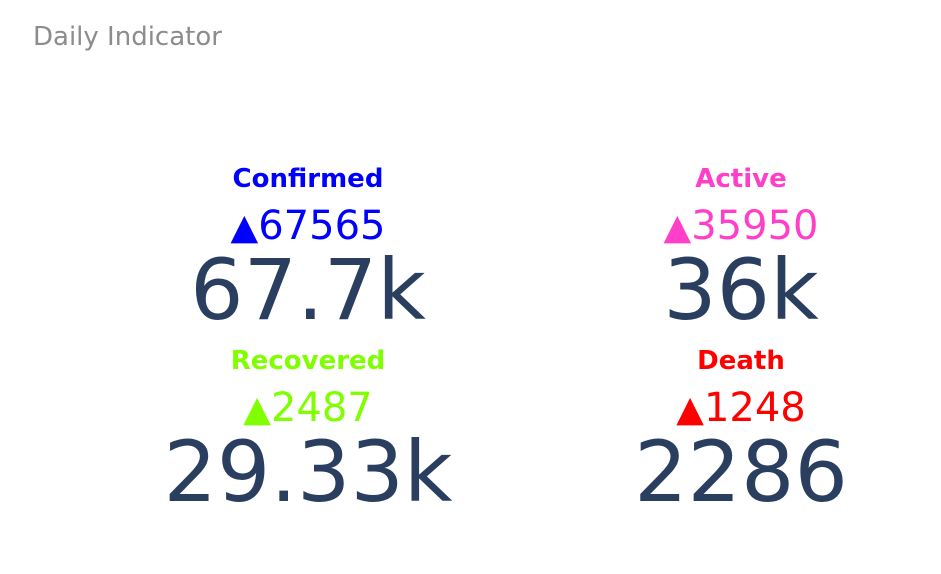 This screenshot has height=574, width=941. I want to click on indicator-value-death: 2286, so click(741, 472).